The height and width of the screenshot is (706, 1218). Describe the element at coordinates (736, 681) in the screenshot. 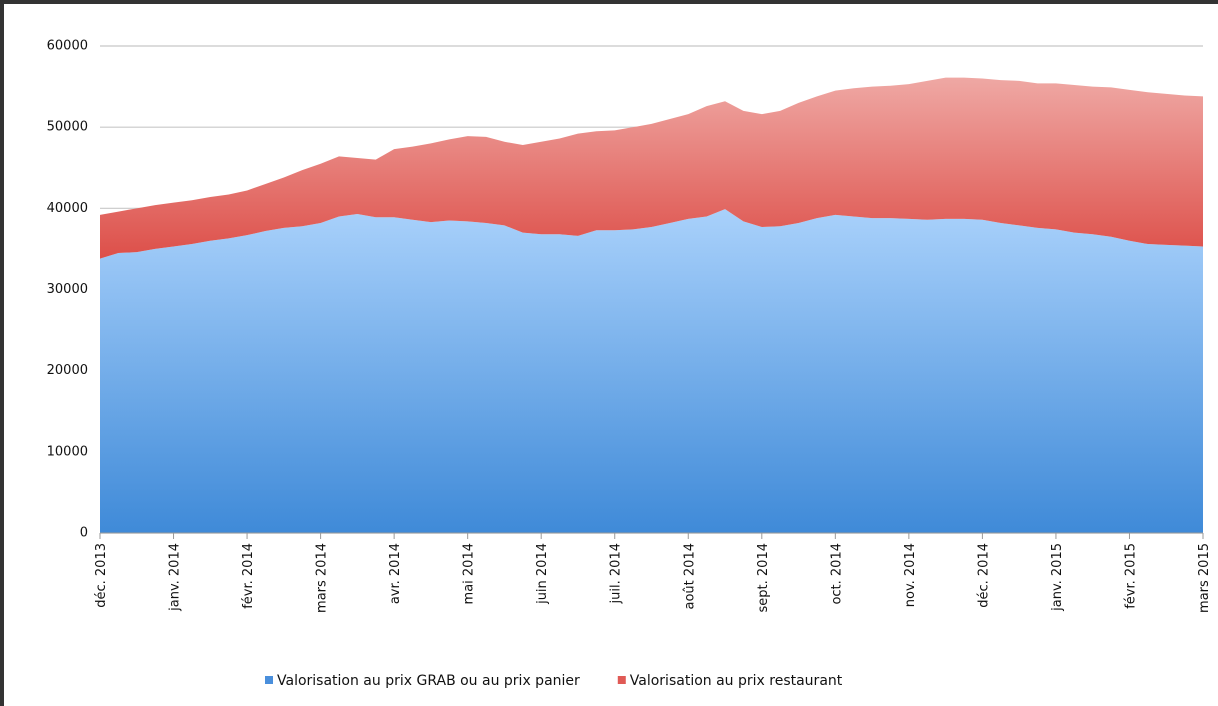

I see `legend-label: Valorisation au prix restaurant` at that location.